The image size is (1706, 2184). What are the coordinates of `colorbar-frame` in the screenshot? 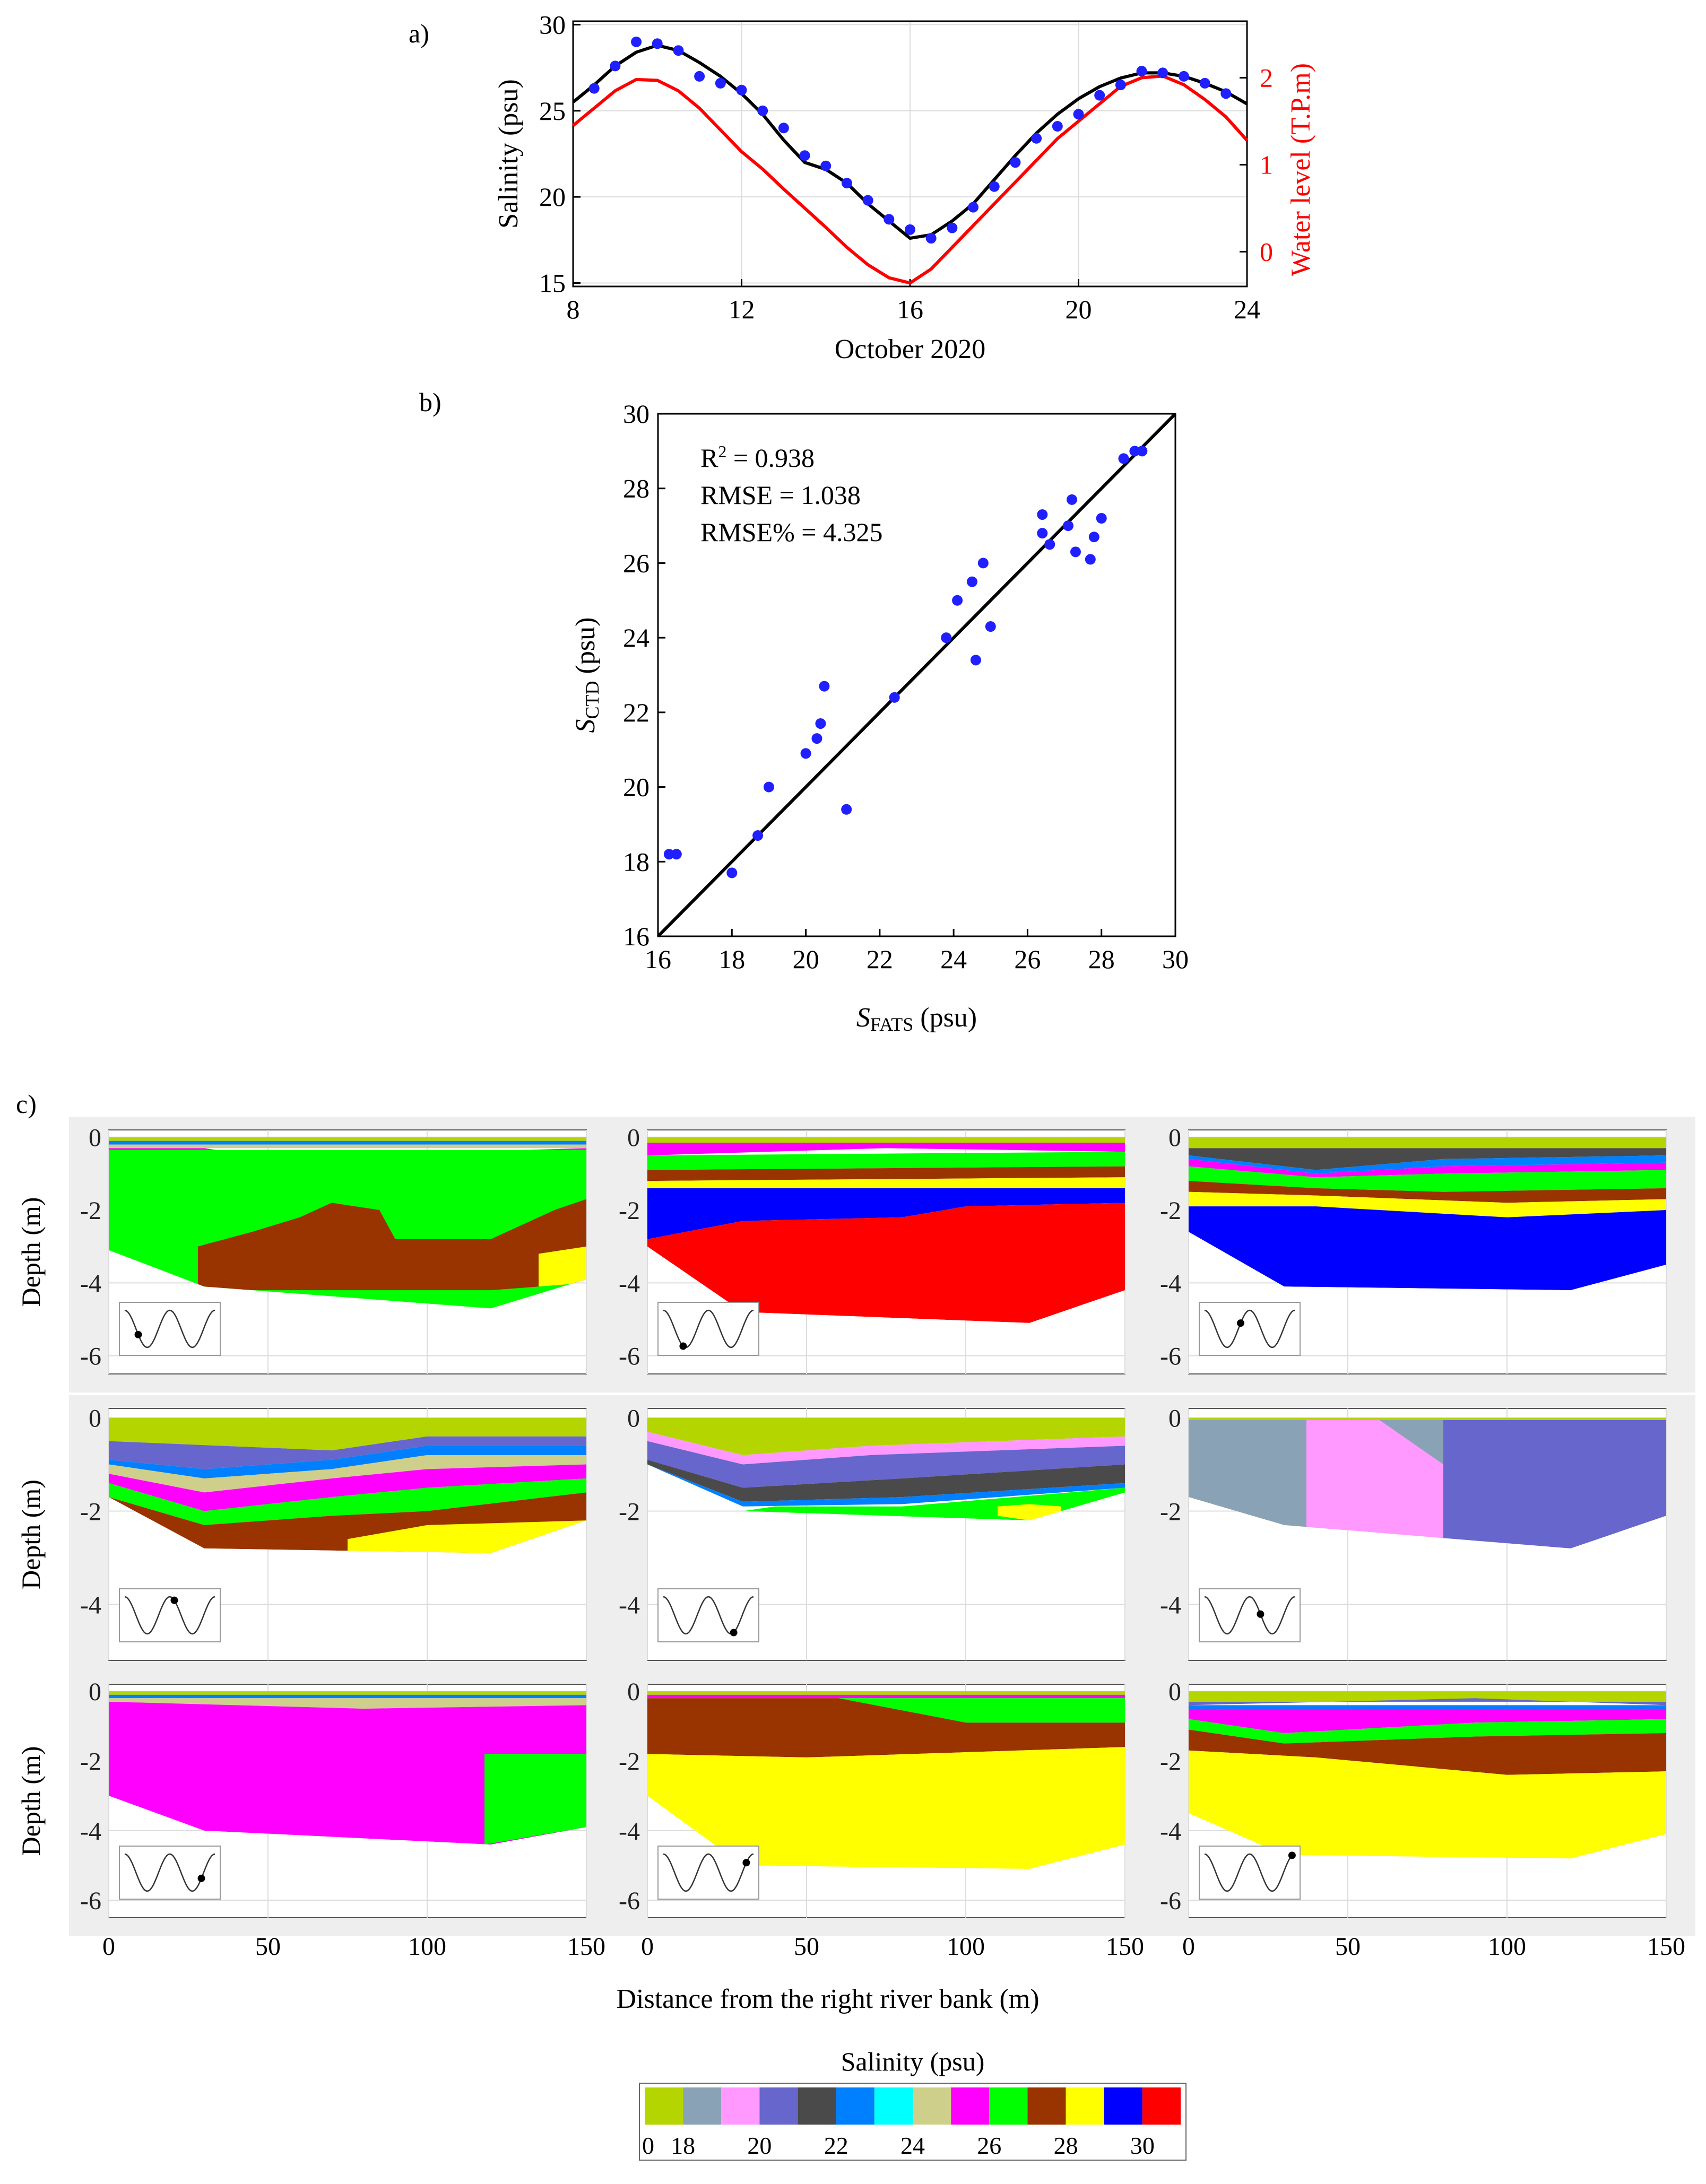 It's located at (913, 2122).